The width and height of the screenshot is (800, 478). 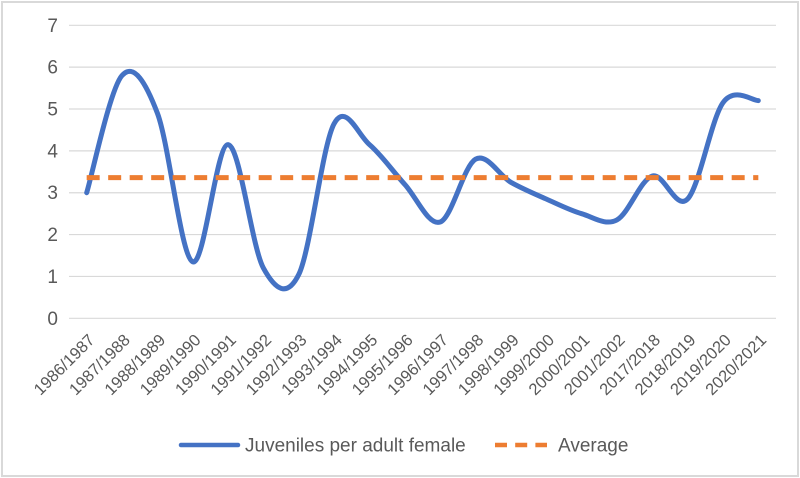 What do you see at coordinates (52, 151) in the screenshot?
I see `y-axis-tick-label: 4` at bounding box center [52, 151].